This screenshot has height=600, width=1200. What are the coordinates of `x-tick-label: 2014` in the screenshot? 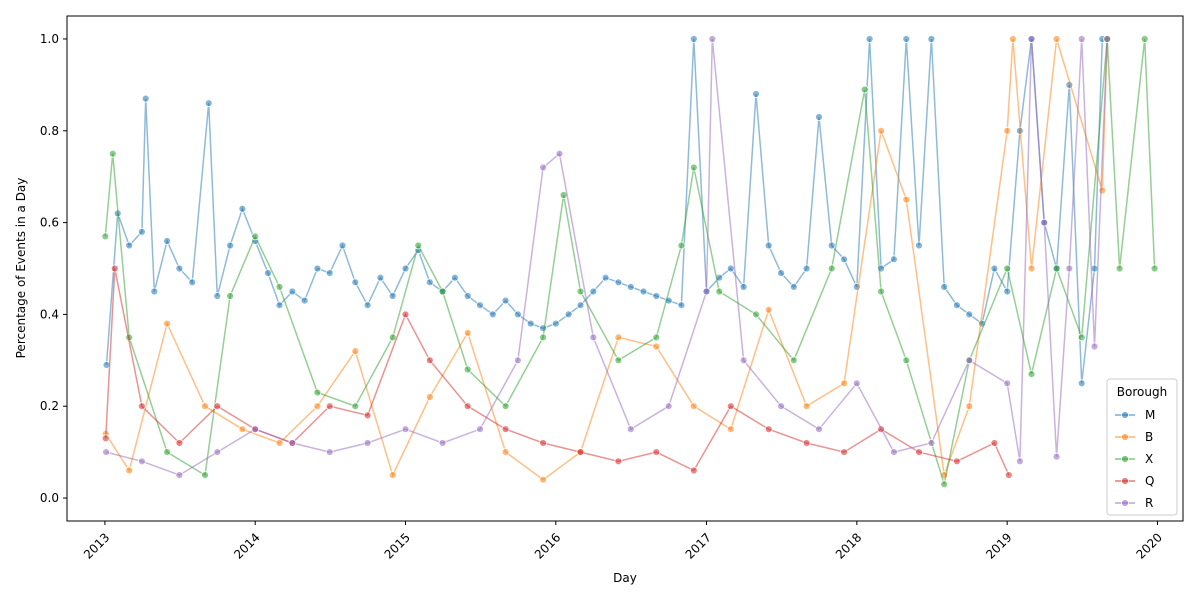 It's located at (246, 545).